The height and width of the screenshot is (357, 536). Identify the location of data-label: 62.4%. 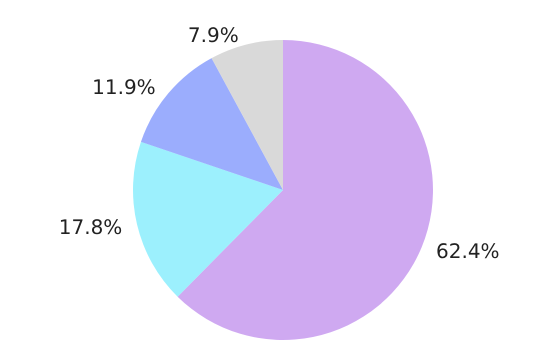
(468, 250).